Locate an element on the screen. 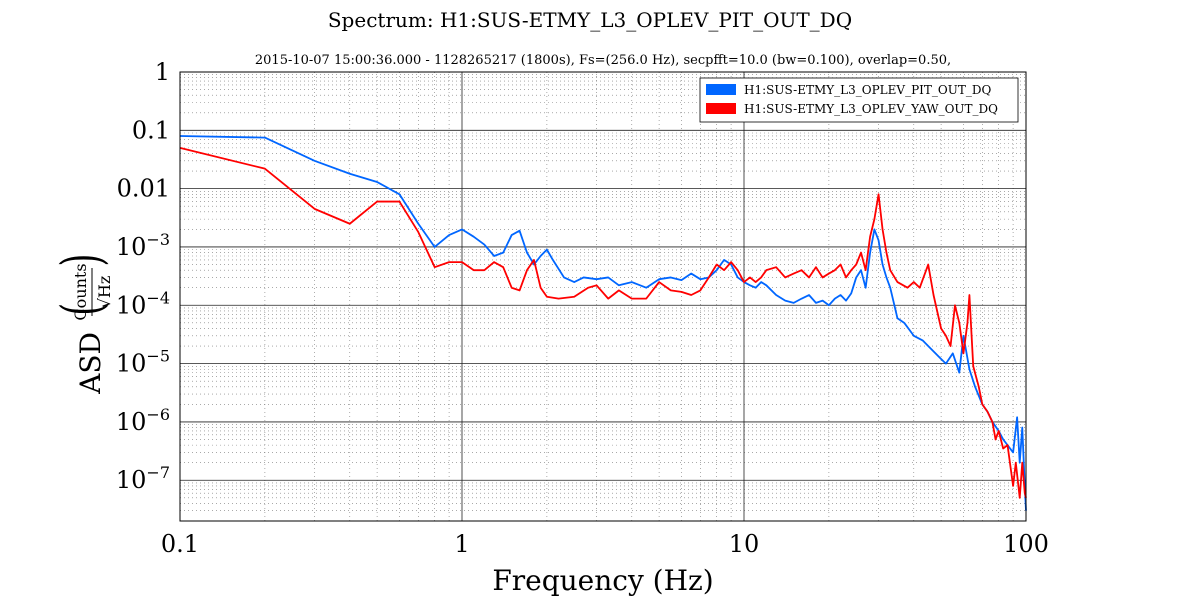  legend-label: H1:SUS-ETMY_L3_OPLEV_YAW_OUT_DQ is located at coordinates (871, 109).